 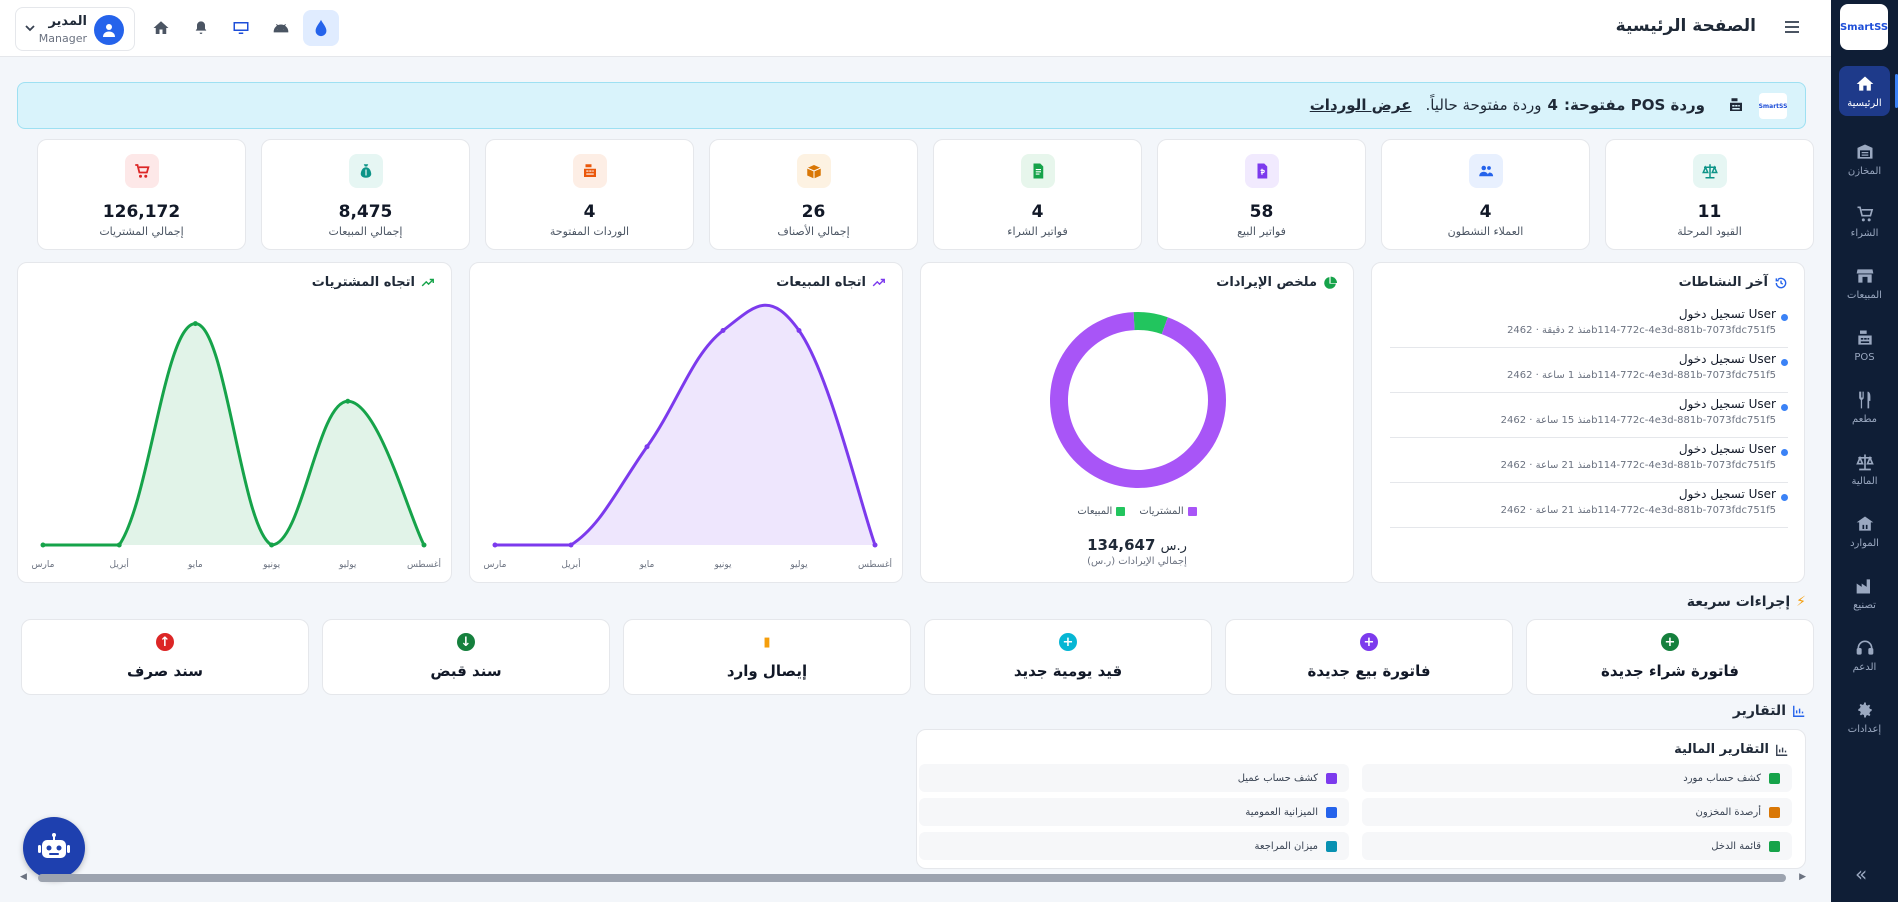 I want to click on trend-up-icon, so click(x=878, y=282).